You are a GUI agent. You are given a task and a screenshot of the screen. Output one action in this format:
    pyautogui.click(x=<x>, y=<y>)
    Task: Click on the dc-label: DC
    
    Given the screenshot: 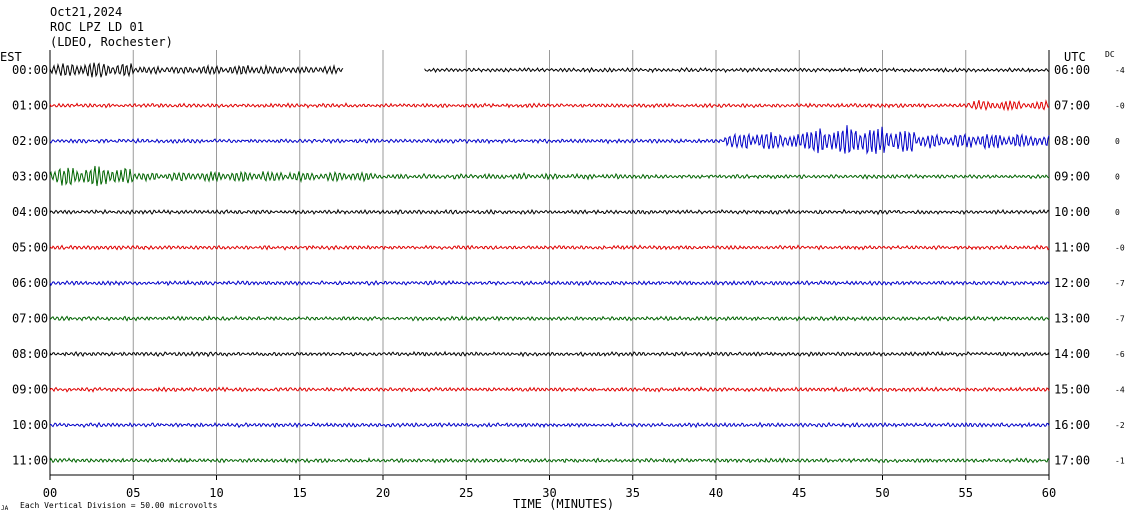 What is the action you would take?
    pyautogui.click(x=1110, y=54)
    